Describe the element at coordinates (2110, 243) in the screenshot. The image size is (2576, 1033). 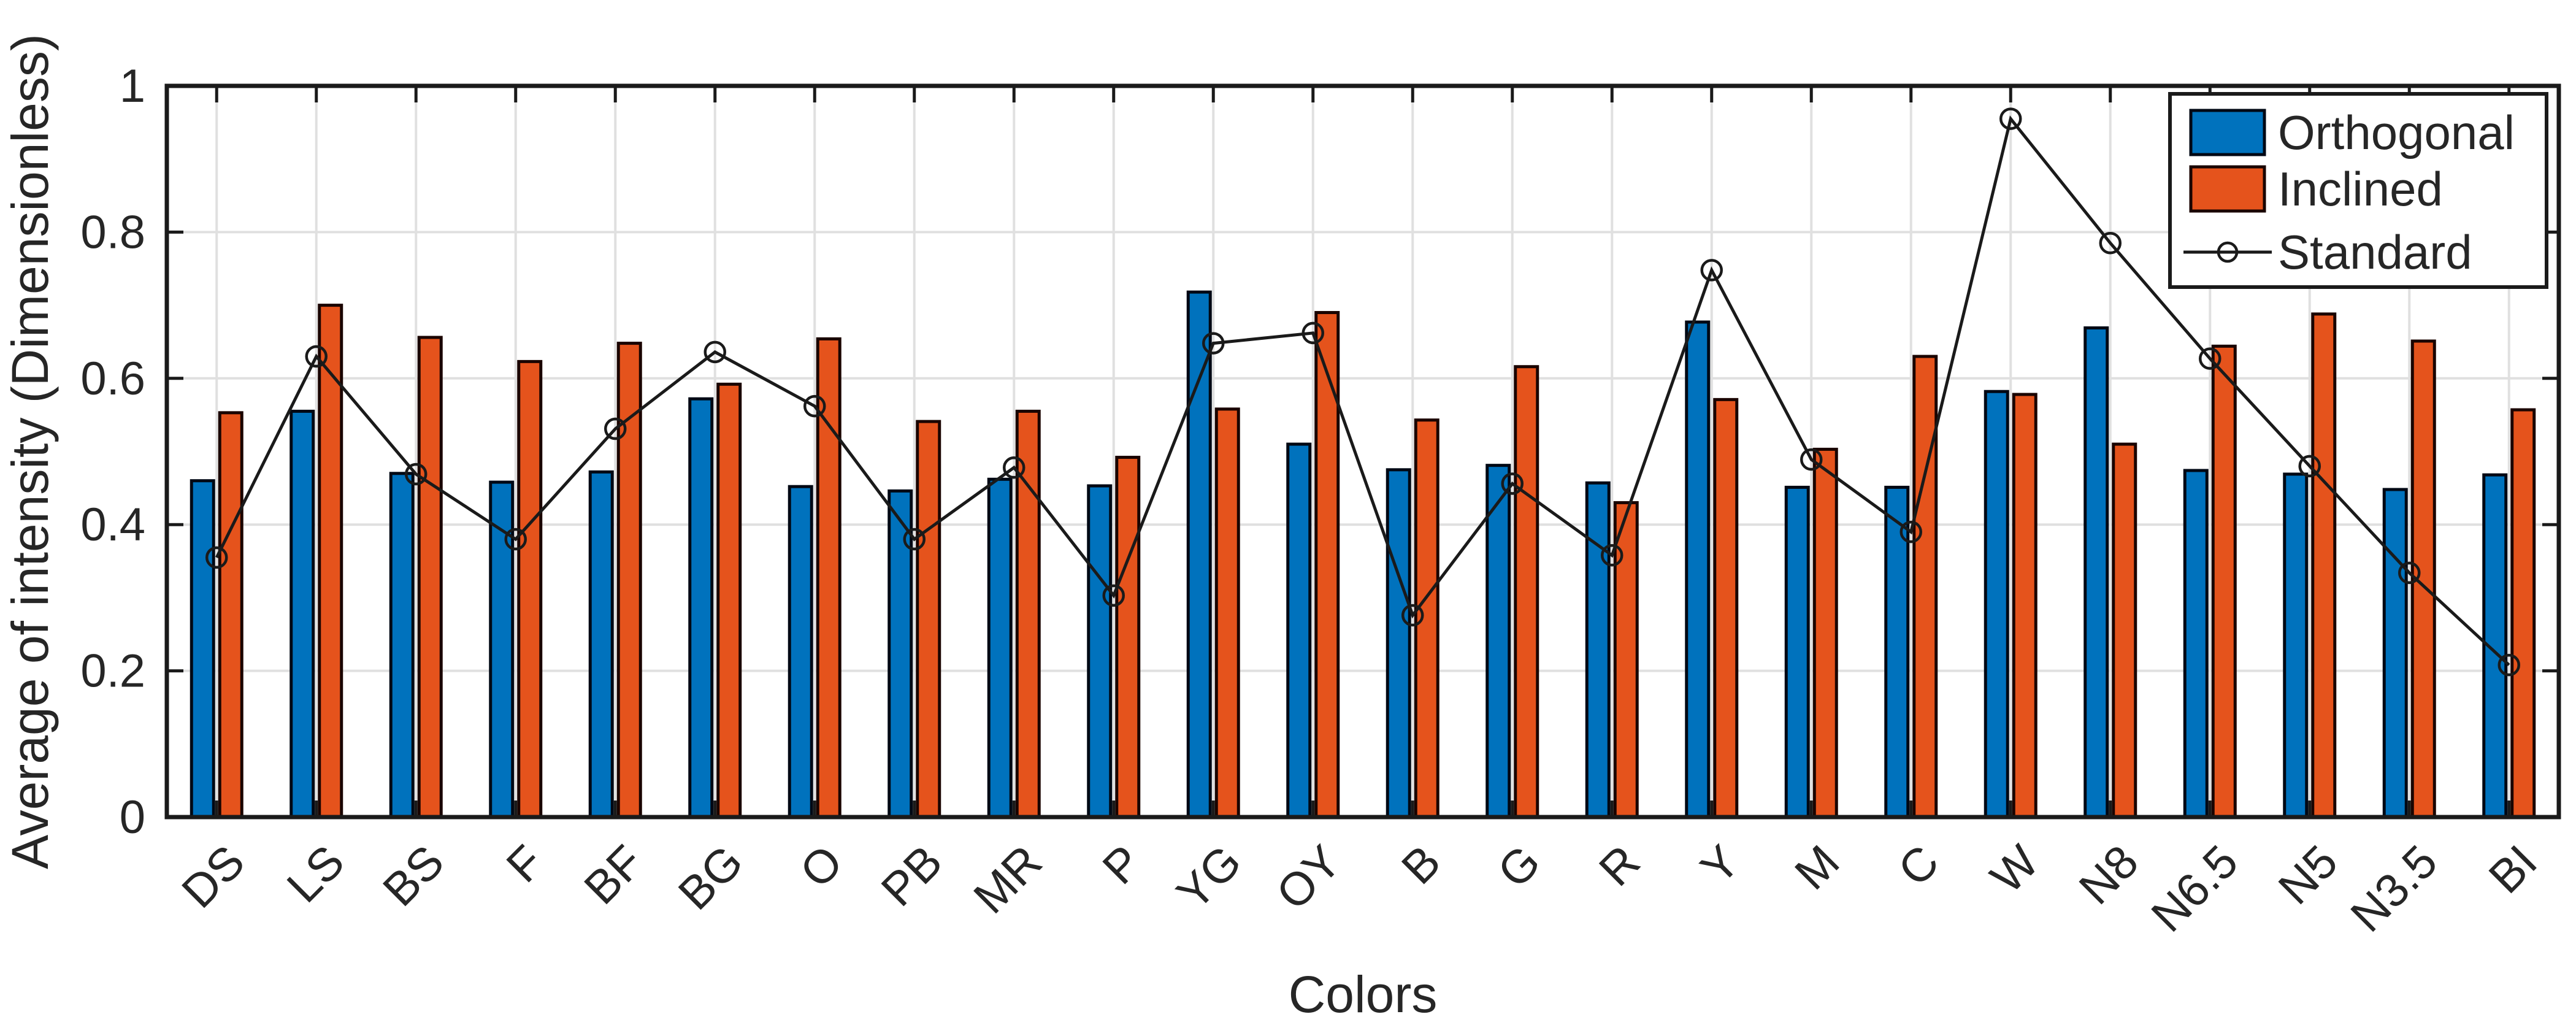
I see `marker-standard-N8` at that location.